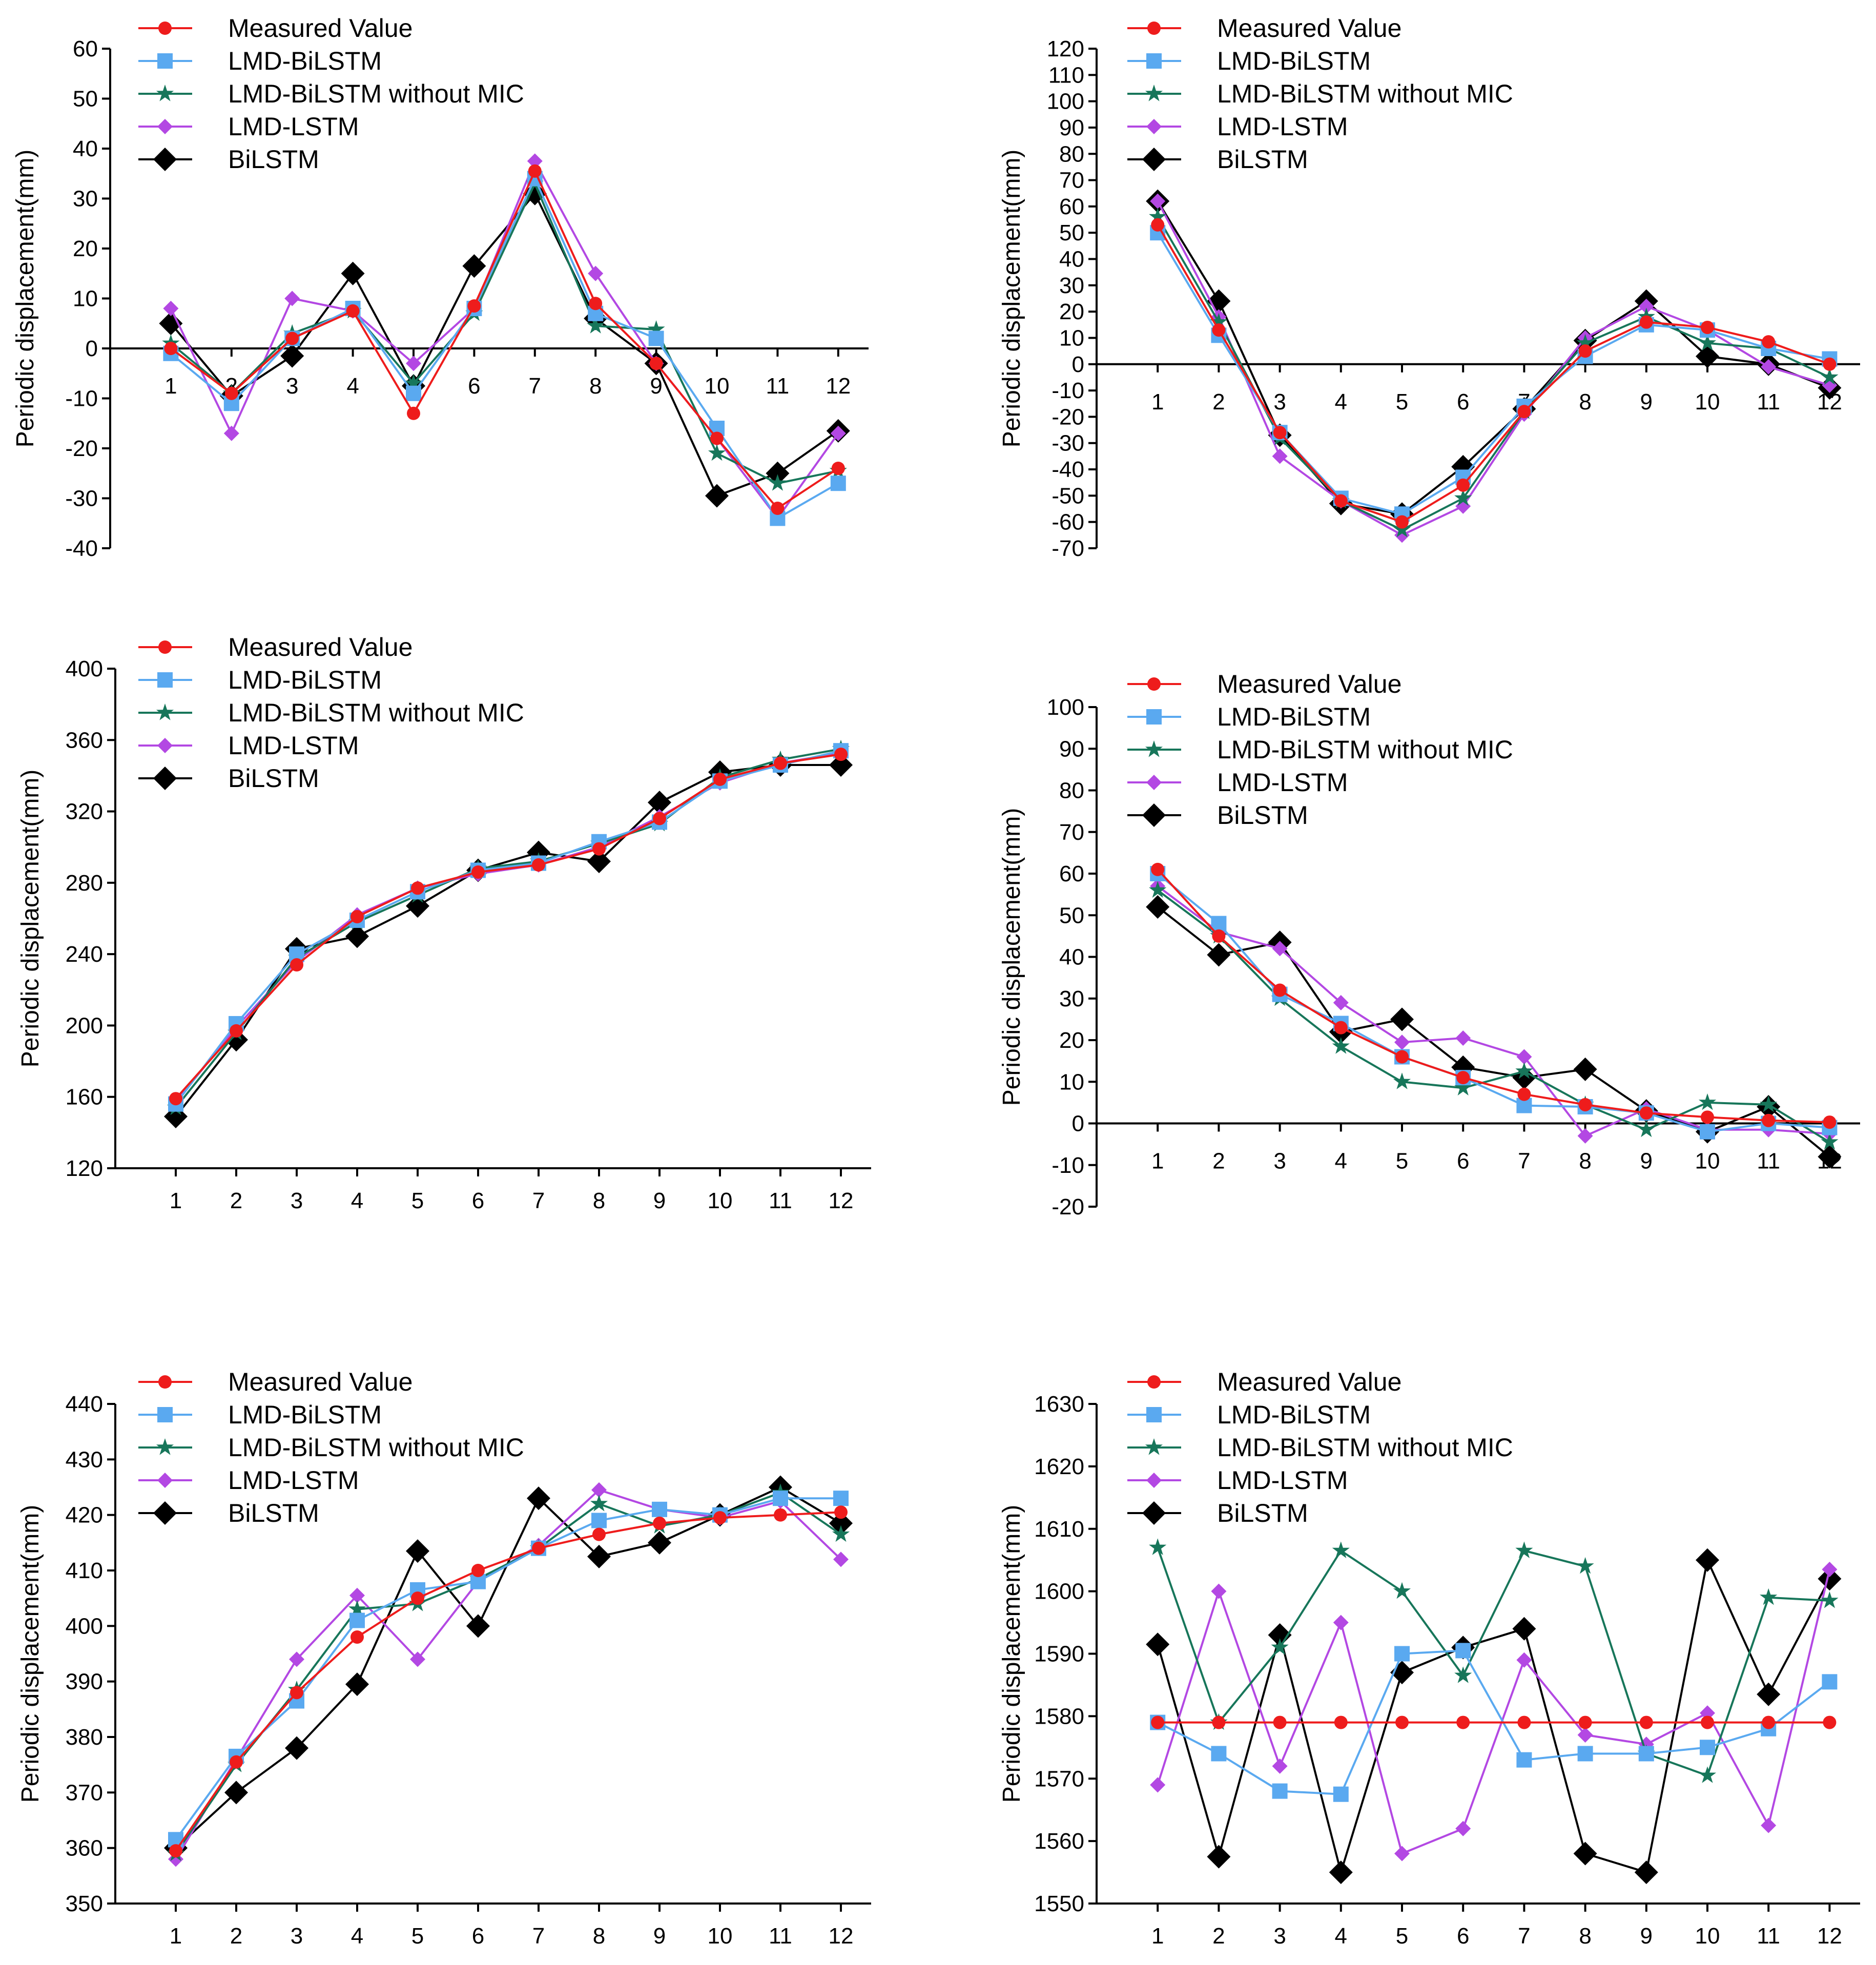 Image resolution: width=1876 pixels, height=1965 pixels. Describe the element at coordinates (1059, 1716) in the screenshot. I see `y-tick-label: 1580` at that location.